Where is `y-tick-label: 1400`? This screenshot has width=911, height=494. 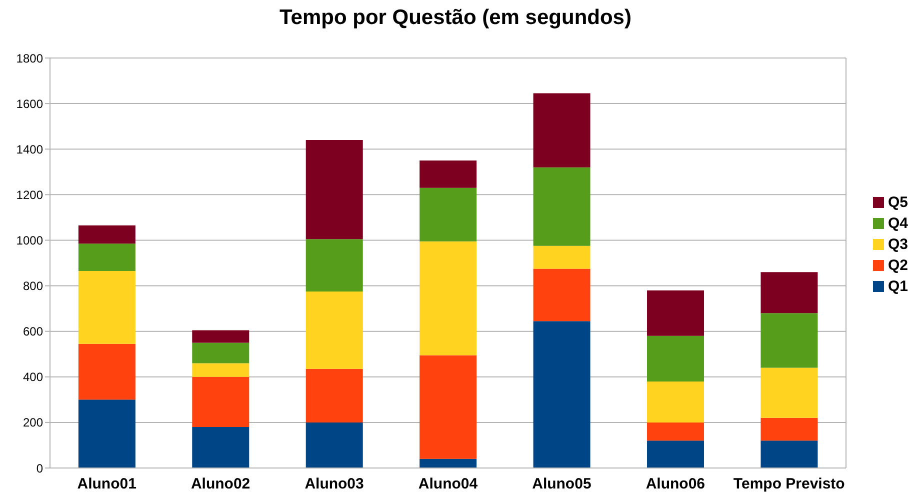
y-tick-label: 1400 is located at coordinates (30, 149).